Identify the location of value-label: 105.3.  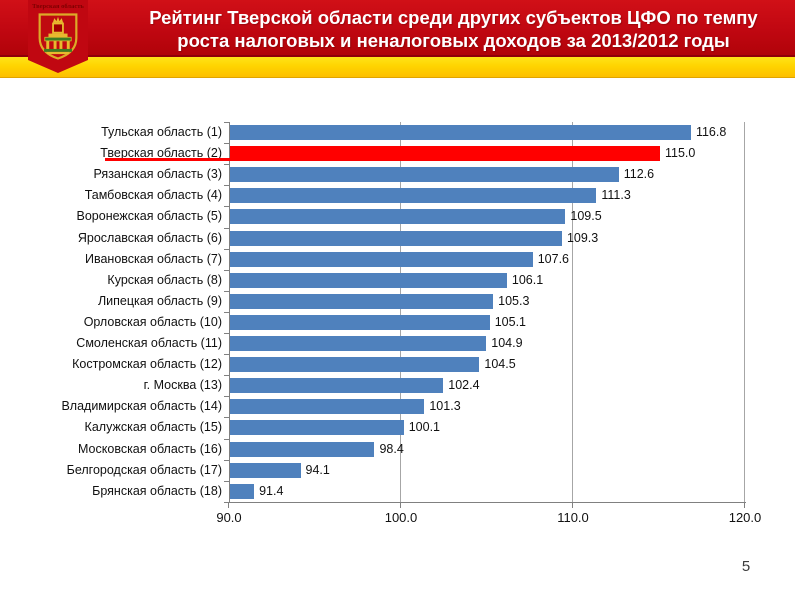
(514, 300).